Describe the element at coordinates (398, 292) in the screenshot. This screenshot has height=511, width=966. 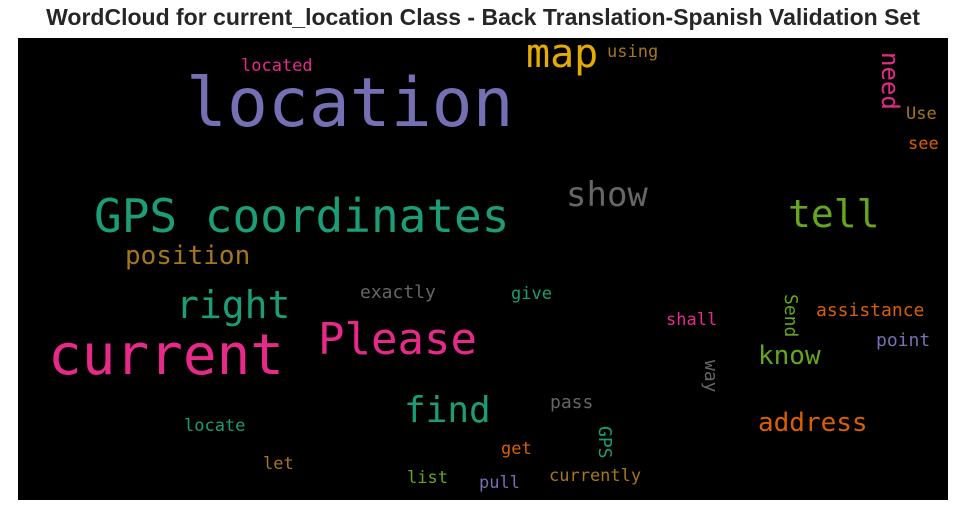
I see `word-exactly: exactly` at that location.